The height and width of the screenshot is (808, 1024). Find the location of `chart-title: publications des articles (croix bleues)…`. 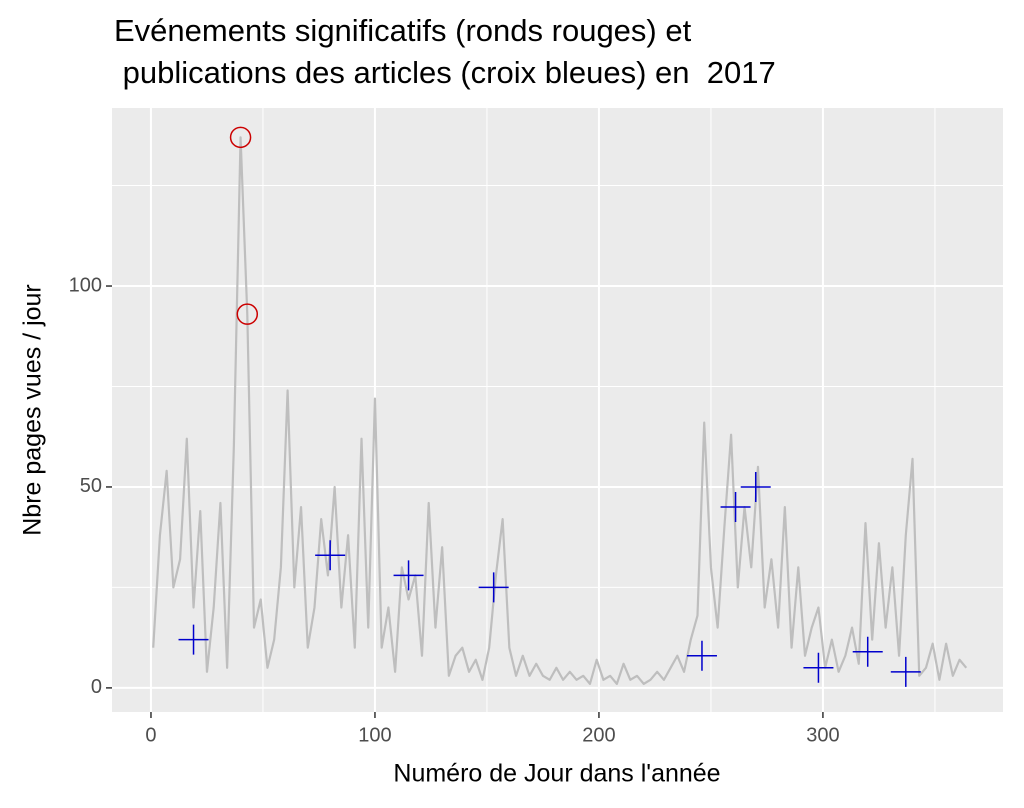

chart-title: publications des articles (croix bleues)… is located at coordinates (445, 72).